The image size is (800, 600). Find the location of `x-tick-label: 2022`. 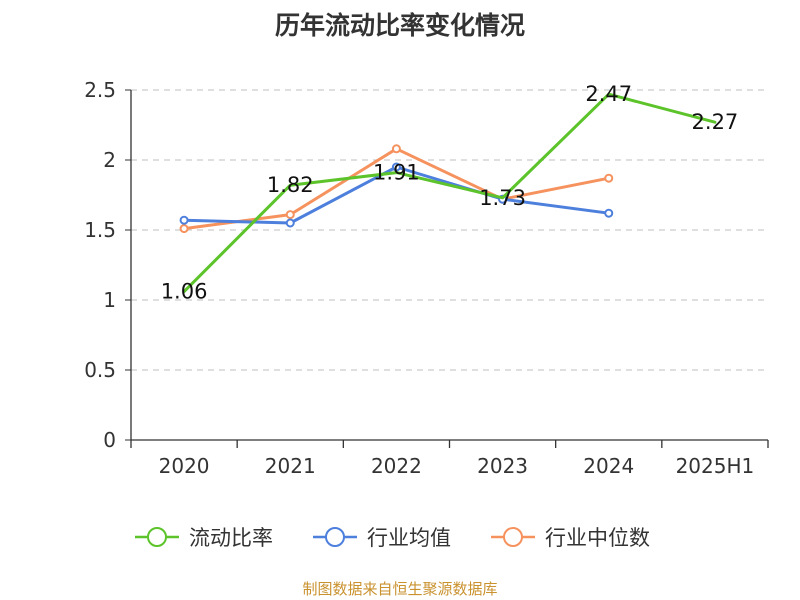

x-tick-label: 2022 is located at coordinates (396, 466).